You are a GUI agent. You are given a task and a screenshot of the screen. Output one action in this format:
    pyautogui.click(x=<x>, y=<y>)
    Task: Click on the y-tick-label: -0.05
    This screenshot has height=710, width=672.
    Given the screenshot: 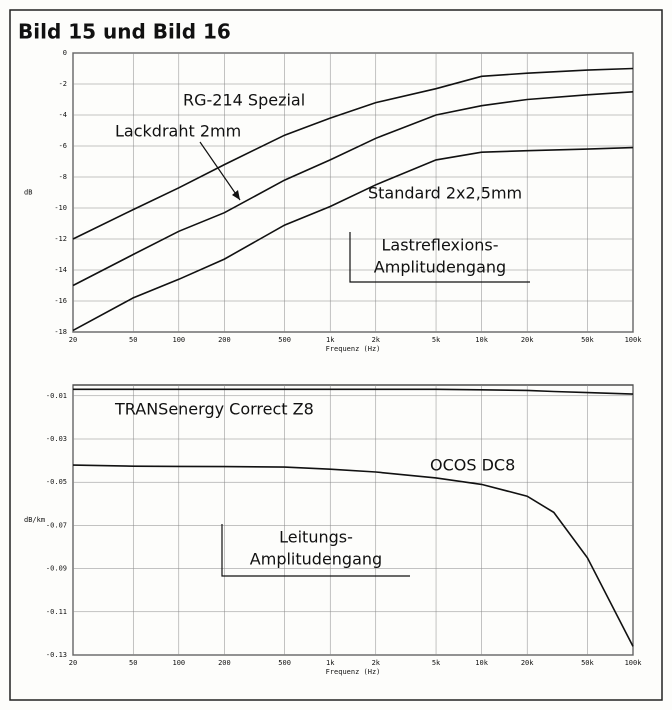 What is the action you would take?
    pyautogui.click(x=56, y=482)
    